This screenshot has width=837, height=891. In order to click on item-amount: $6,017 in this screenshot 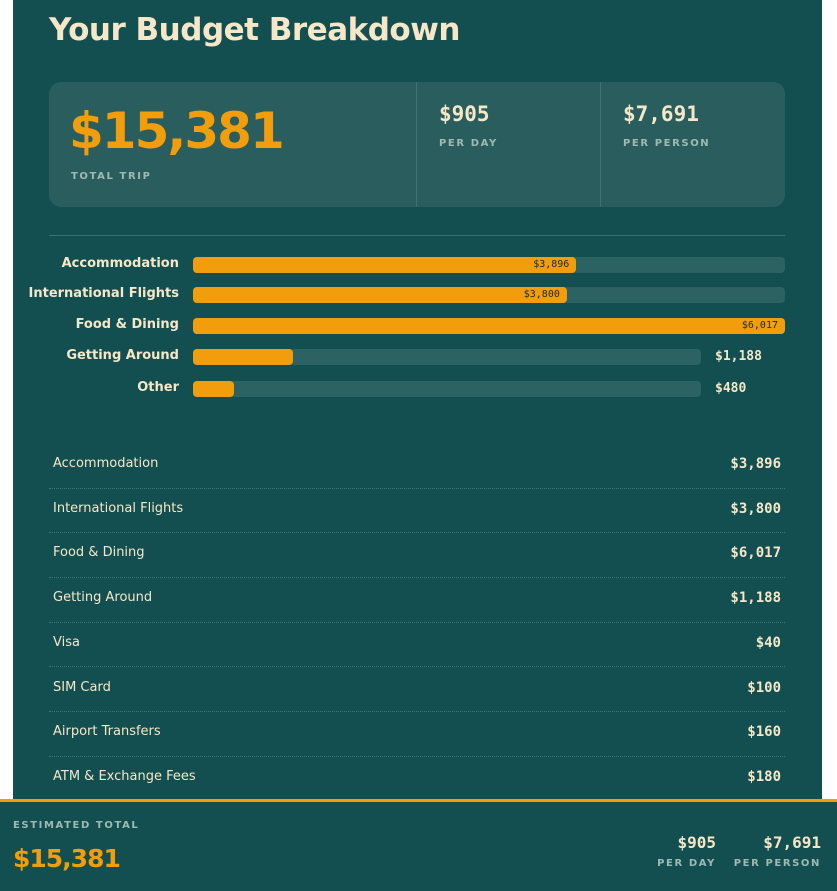, I will do `click(755, 553)`.